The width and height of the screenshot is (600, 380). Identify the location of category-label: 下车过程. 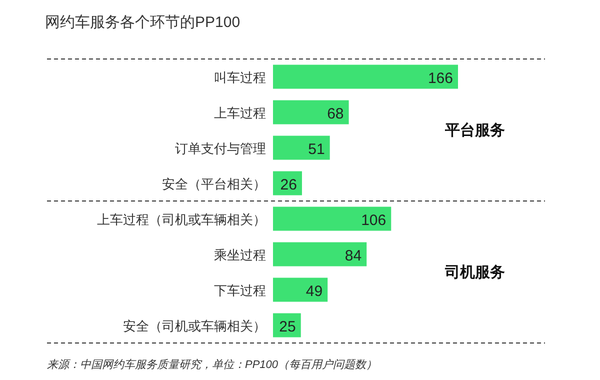
(240, 290).